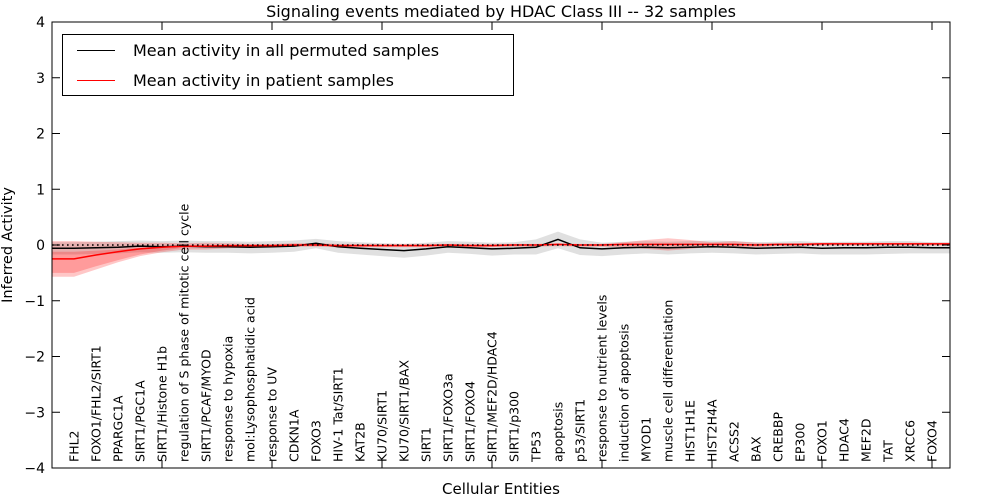 The image size is (1000, 500). What do you see at coordinates (228, 399) in the screenshot?
I see `x-category-label: response to hypoxia` at bounding box center [228, 399].